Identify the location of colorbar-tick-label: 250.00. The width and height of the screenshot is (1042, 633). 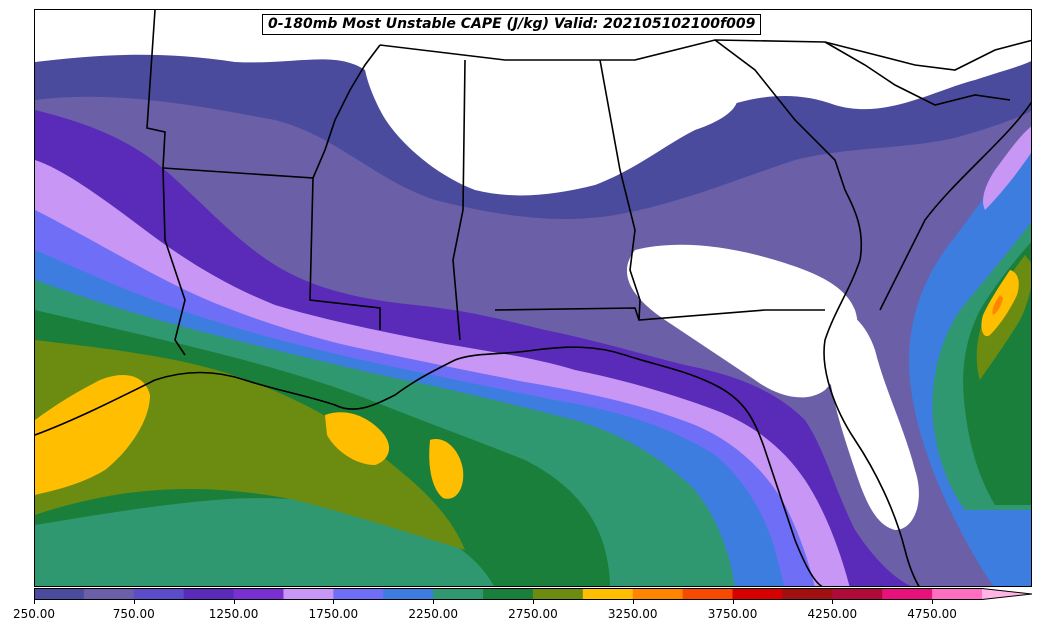
(34, 614).